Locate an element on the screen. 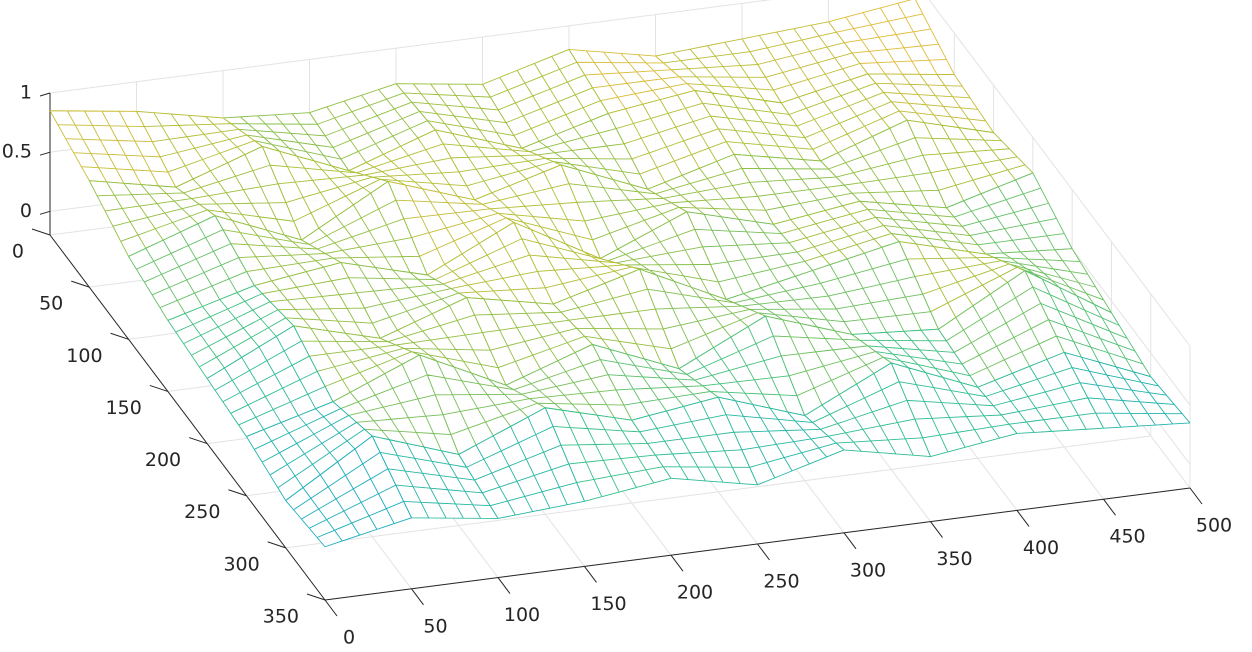  x-tick-label: 0 is located at coordinates (349, 638).